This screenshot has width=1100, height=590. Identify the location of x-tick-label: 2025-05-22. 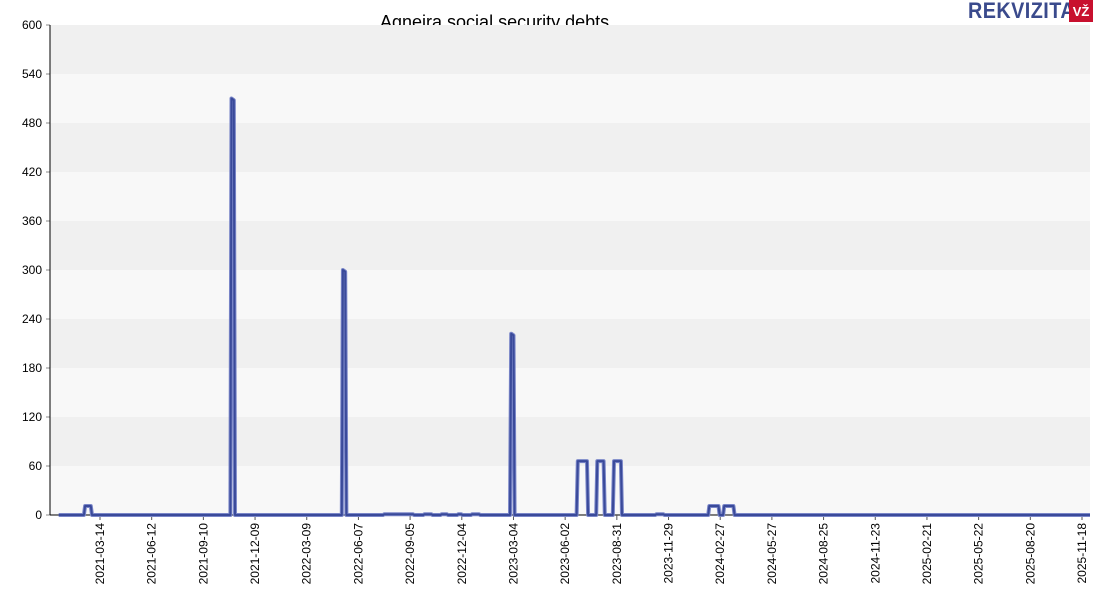
(979, 554).